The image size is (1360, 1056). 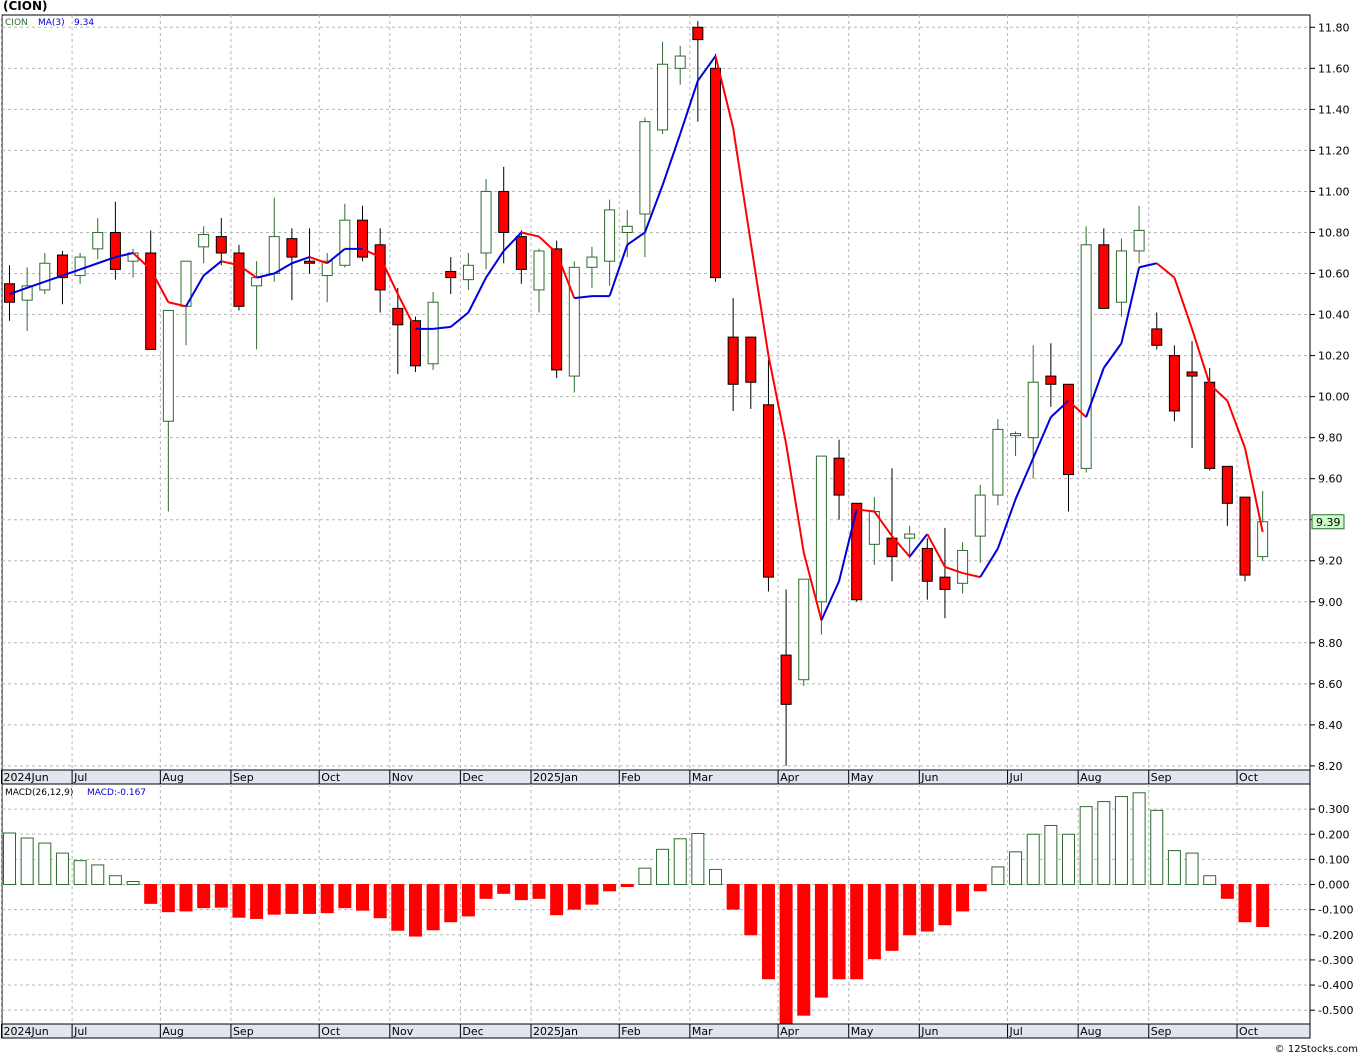 What do you see at coordinates (1334, 274) in the screenshot?
I see `price-tick-label: 10.60` at bounding box center [1334, 274].